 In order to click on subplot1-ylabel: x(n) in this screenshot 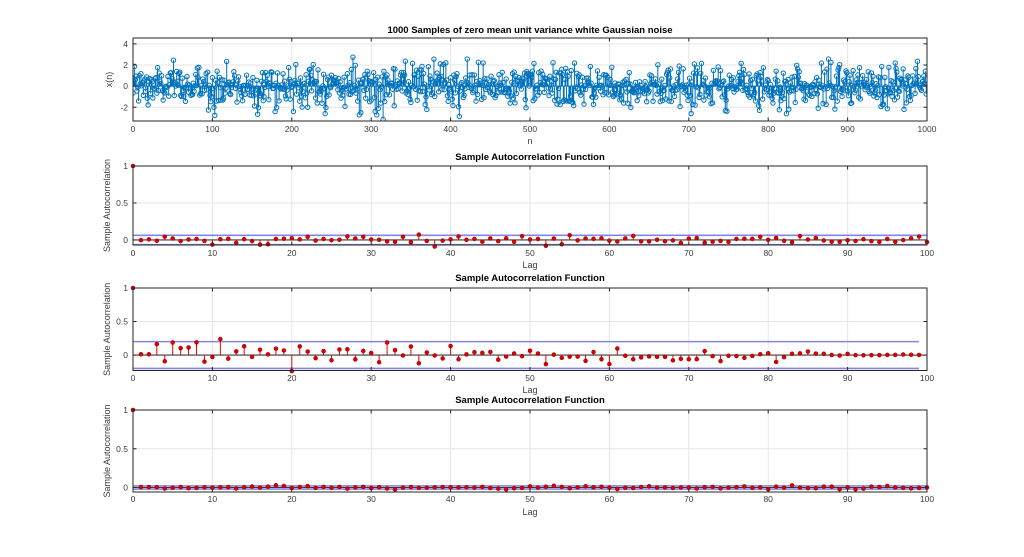, I will do `click(109, 80)`.